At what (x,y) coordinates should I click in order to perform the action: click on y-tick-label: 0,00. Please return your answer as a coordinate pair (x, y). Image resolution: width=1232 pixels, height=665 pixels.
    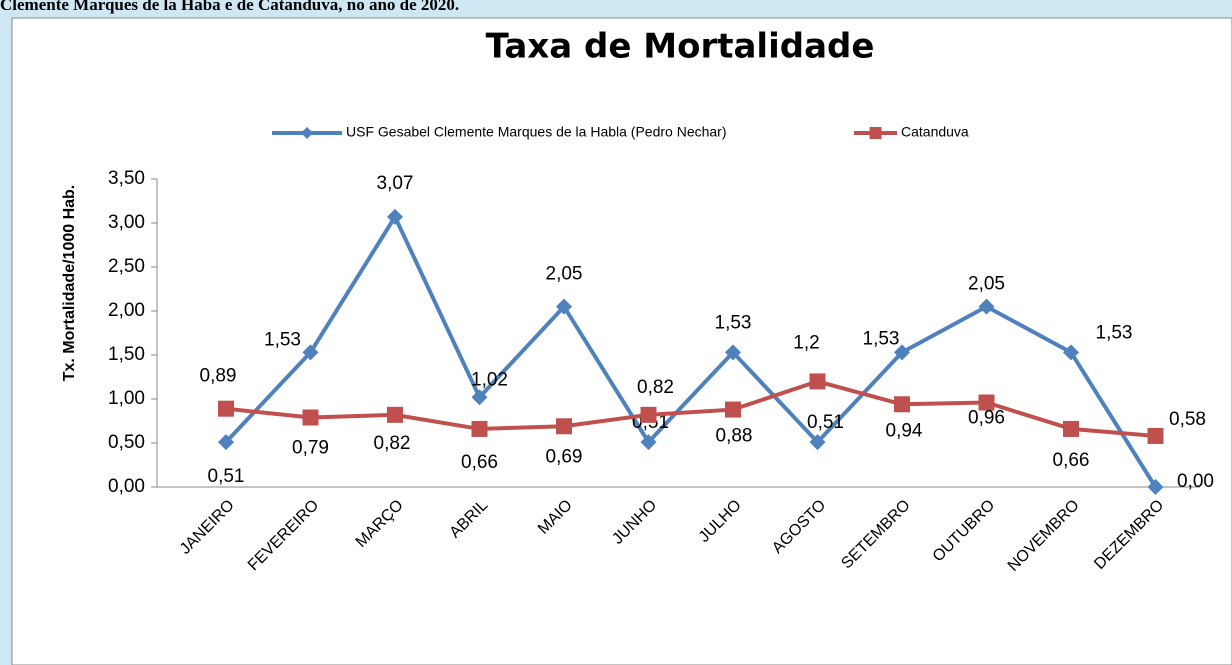
    Looking at the image, I should click on (126, 486).